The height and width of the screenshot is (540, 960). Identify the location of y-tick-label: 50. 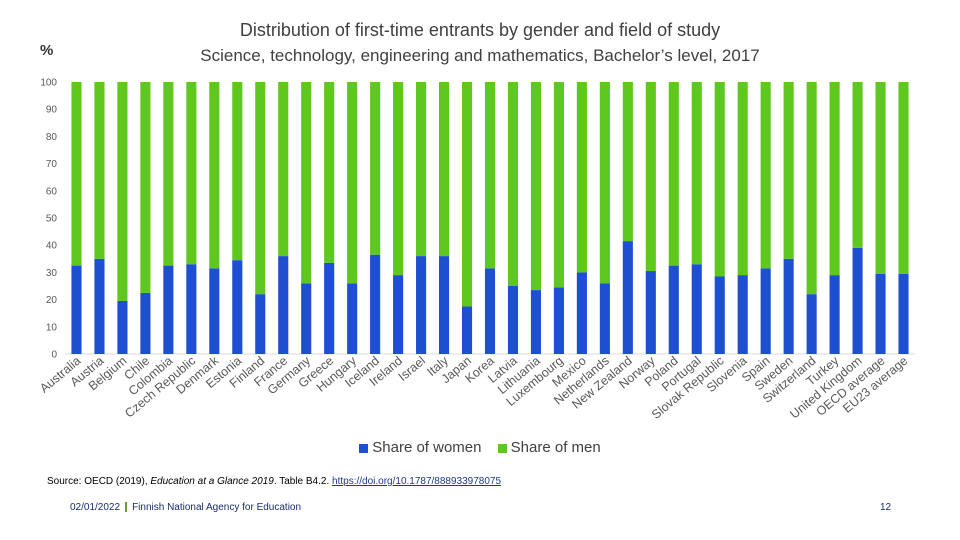
(52, 219).